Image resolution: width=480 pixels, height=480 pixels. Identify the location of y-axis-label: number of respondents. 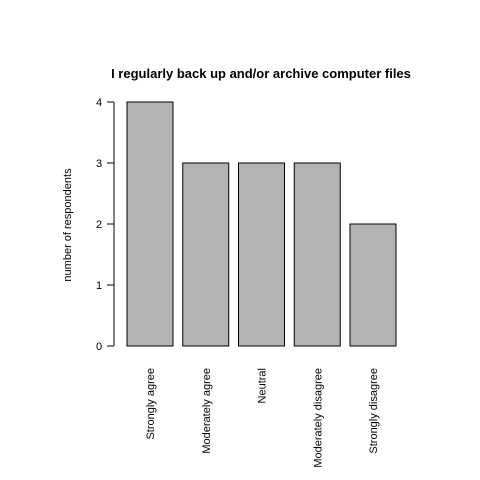
(68, 225).